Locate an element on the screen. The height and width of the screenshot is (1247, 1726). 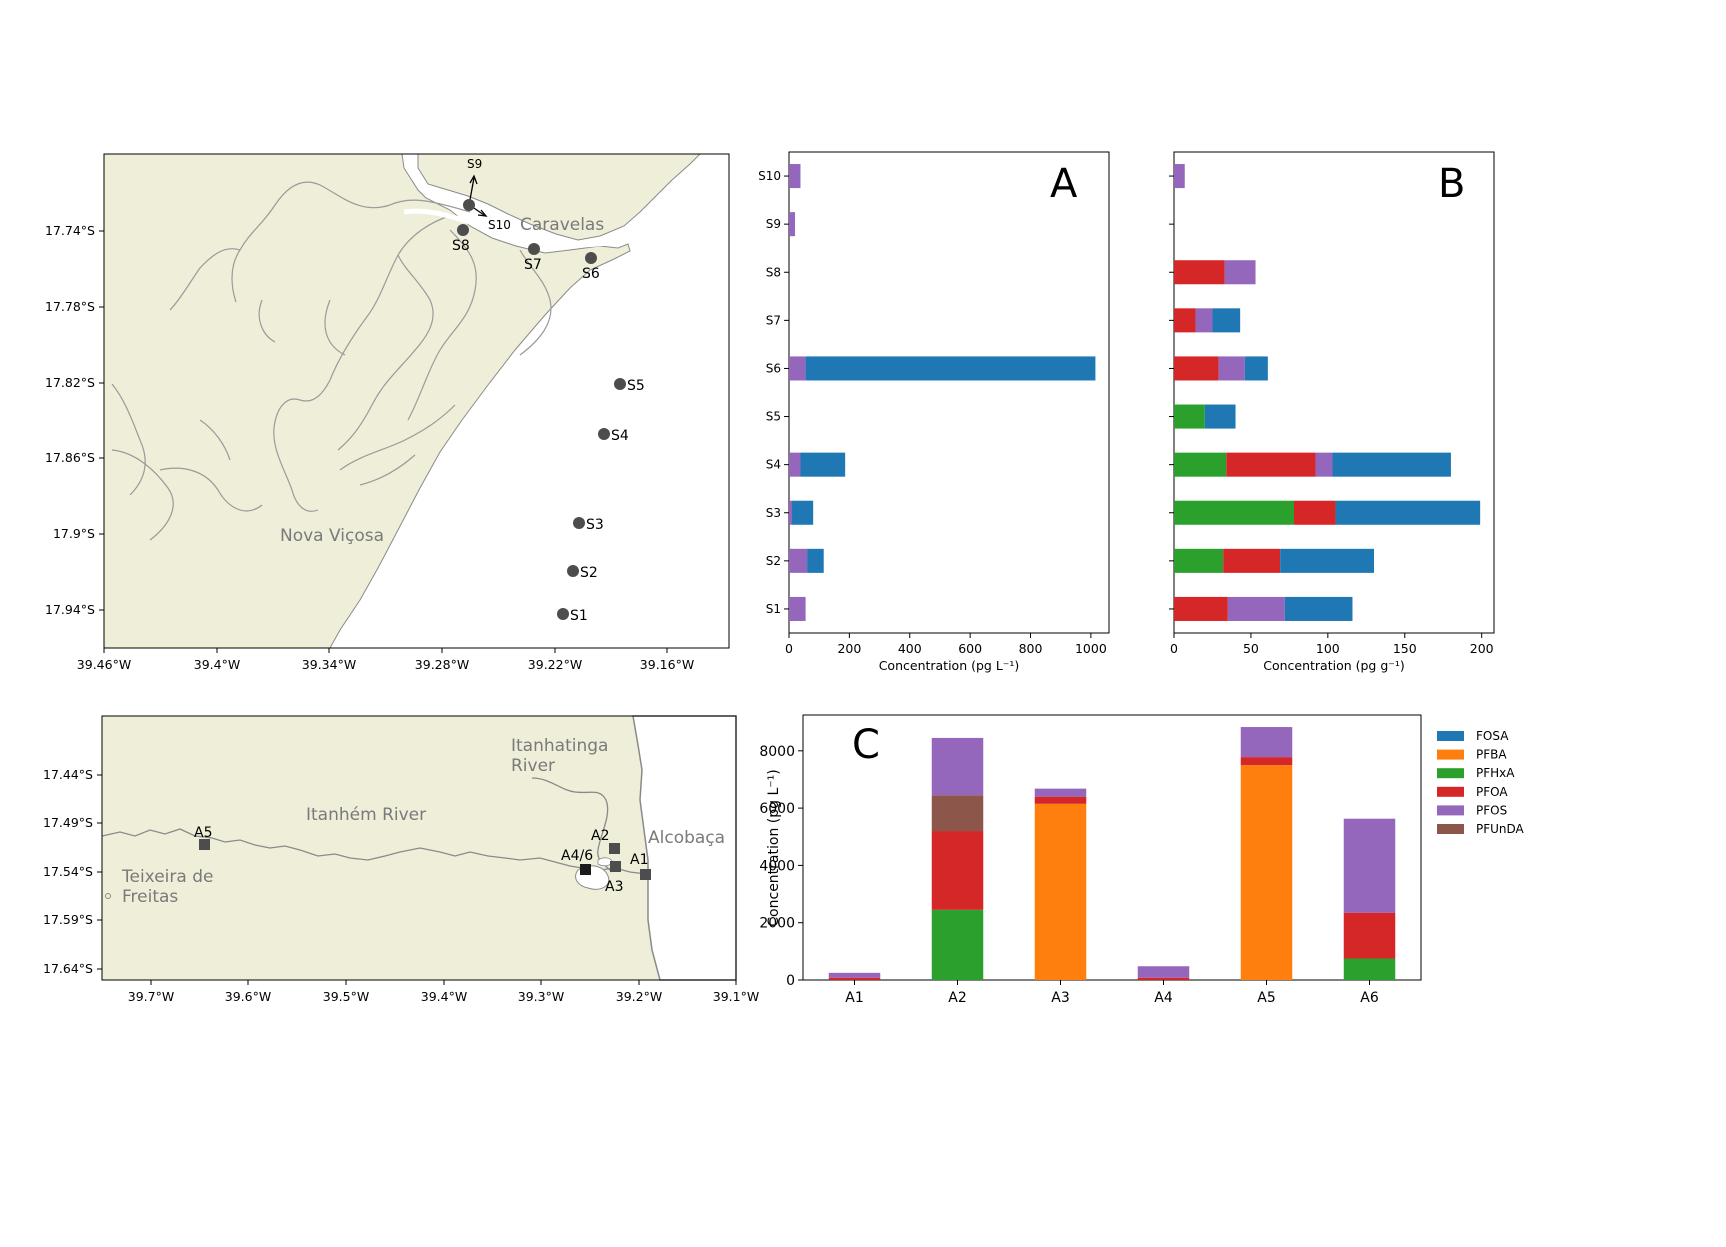
station-a1-marker is located at coordinates (645, 874).